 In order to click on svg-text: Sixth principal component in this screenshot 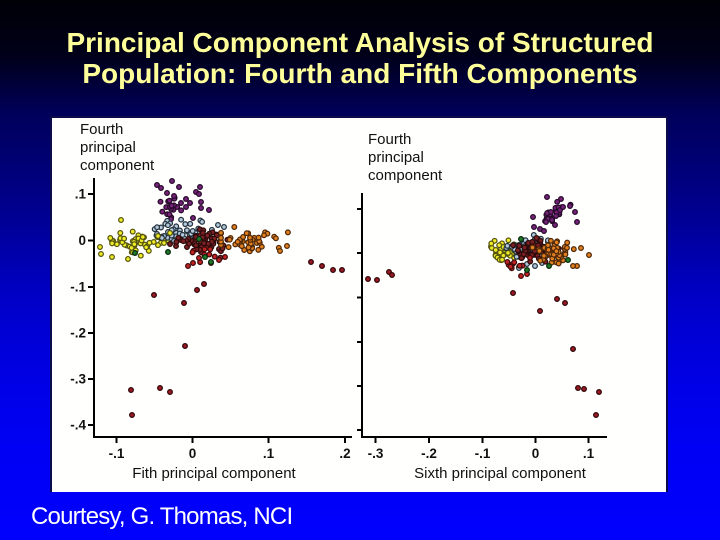, I will do `click(500, 473)`.